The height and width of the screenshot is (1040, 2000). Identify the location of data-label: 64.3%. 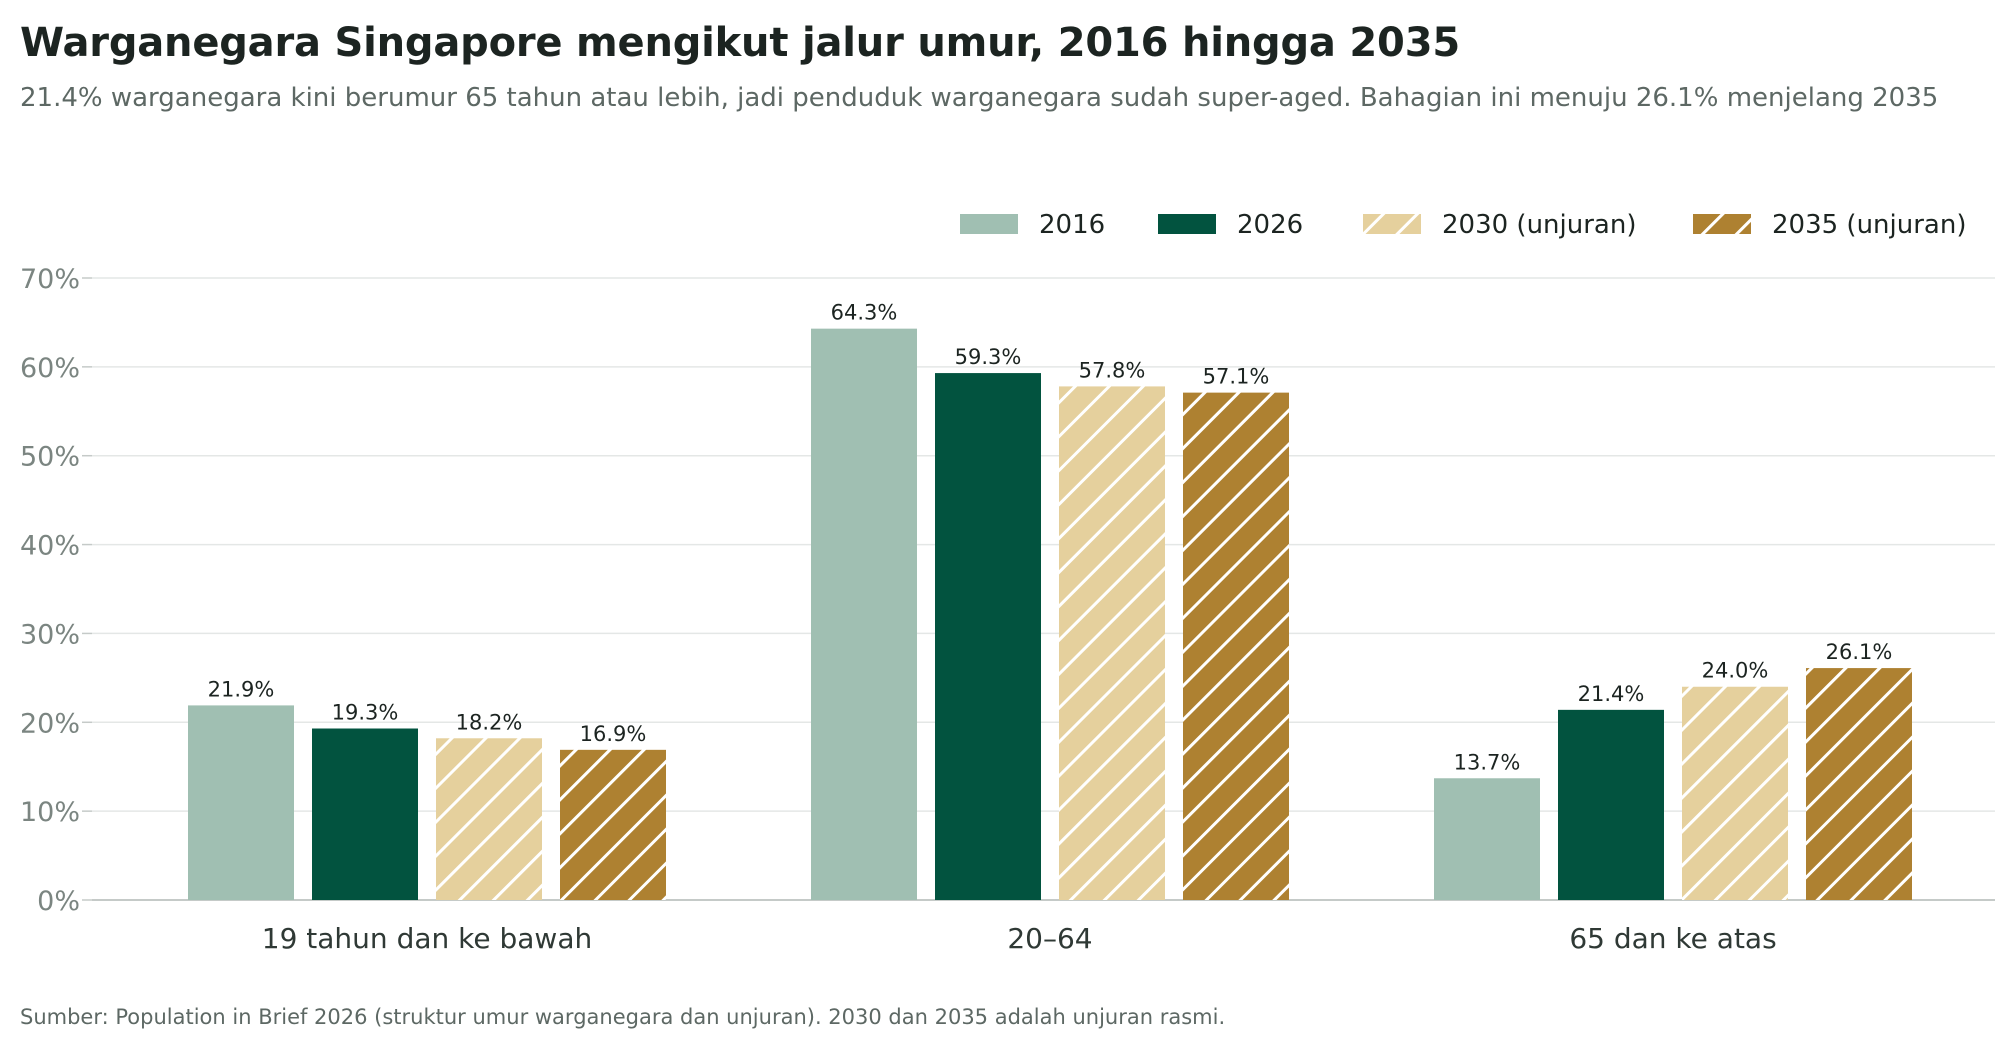
(864, 313).